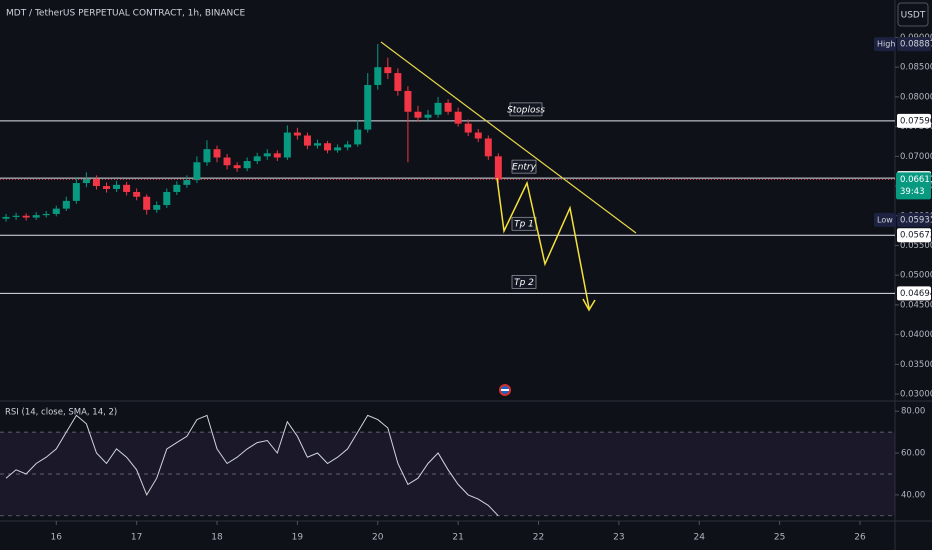  I want to click on level-tag-label: Stoploss, so click(526, 110).